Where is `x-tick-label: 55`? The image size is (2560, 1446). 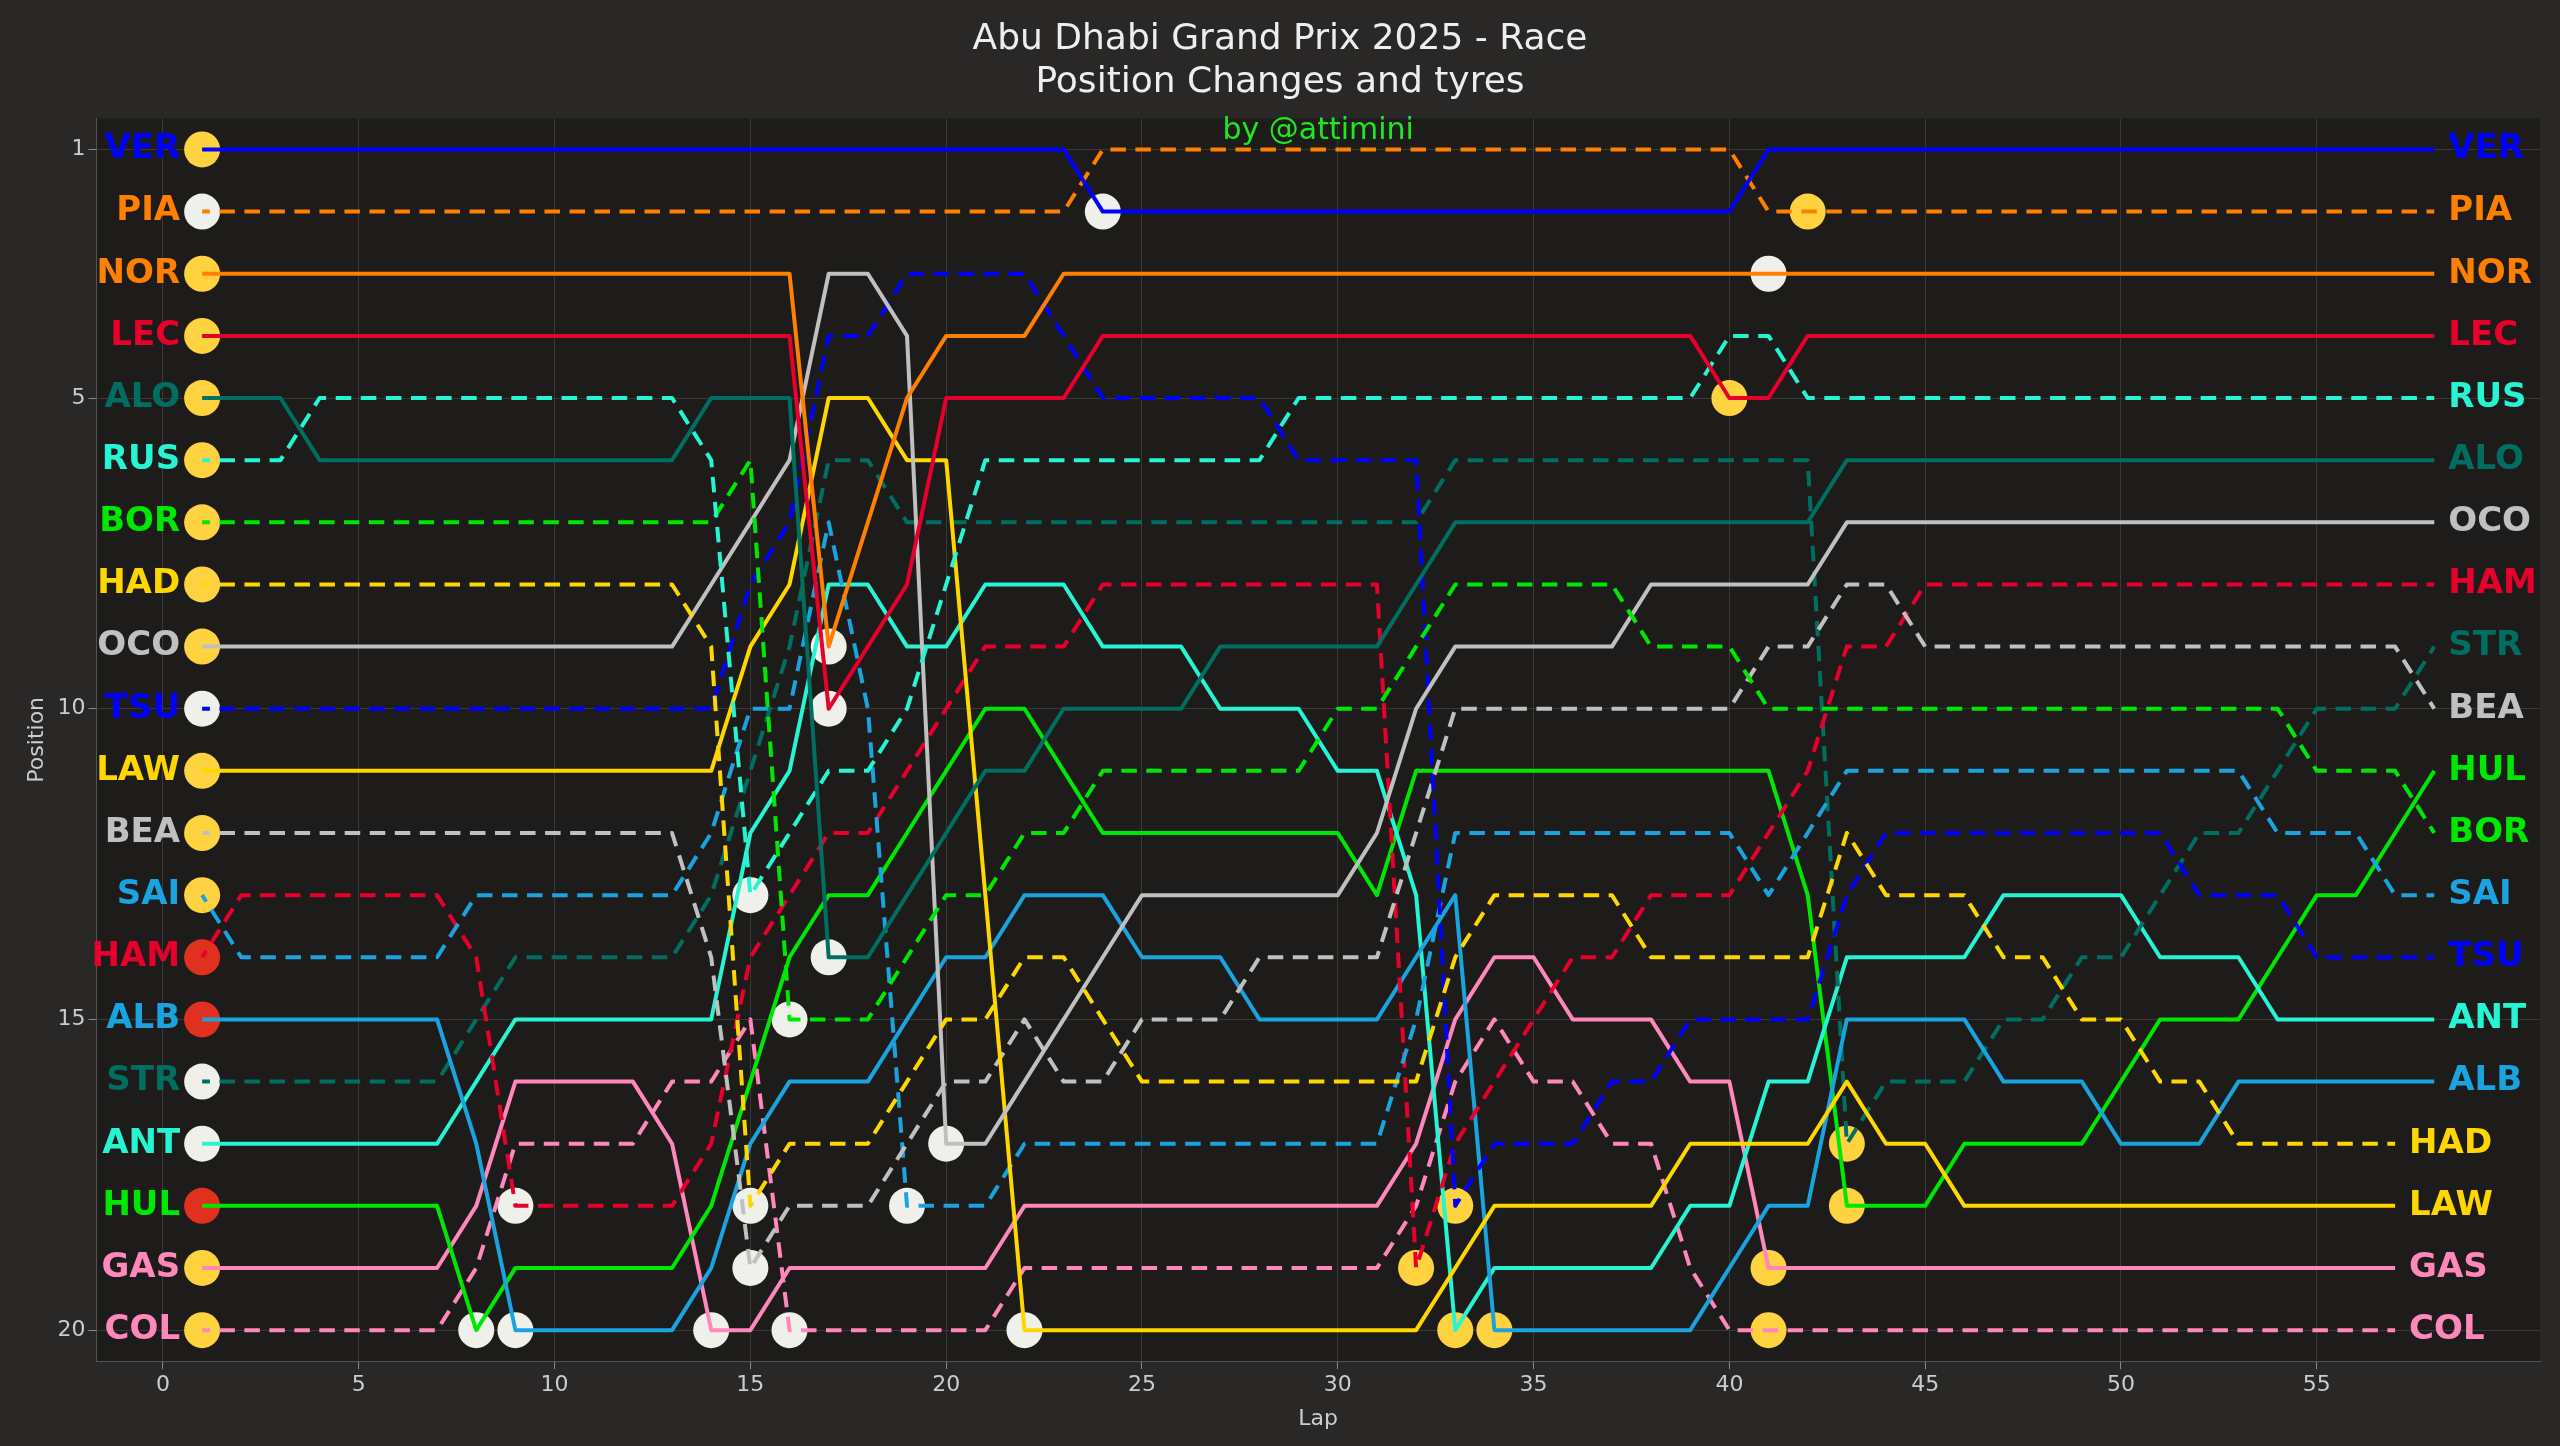 x-tick-label: 55 is located at coordinates (2316, 1384).